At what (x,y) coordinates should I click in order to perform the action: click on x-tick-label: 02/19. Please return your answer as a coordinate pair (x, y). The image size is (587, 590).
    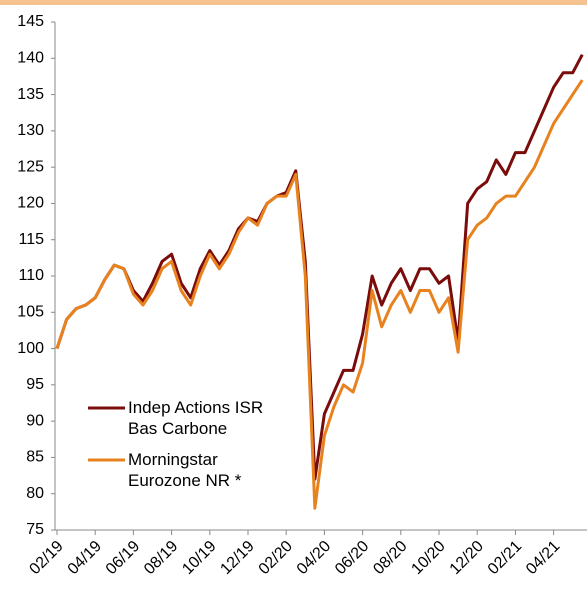
    Looking at the image, I should click on (46, 558).